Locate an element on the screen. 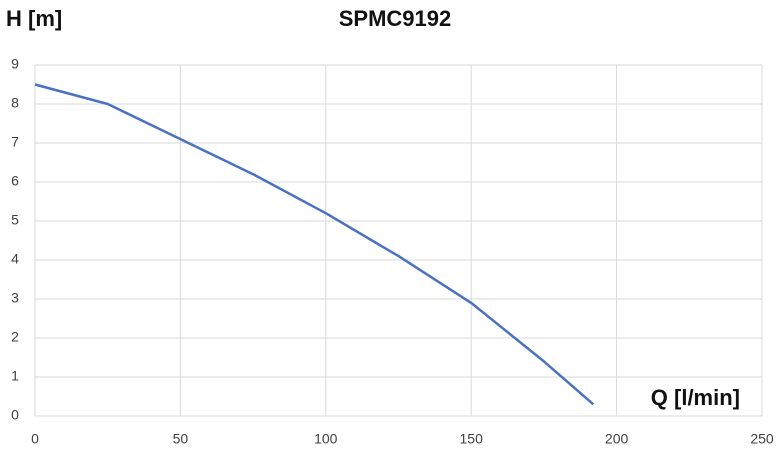  y-tick-label: 0 is located at coordinates (15, 415).